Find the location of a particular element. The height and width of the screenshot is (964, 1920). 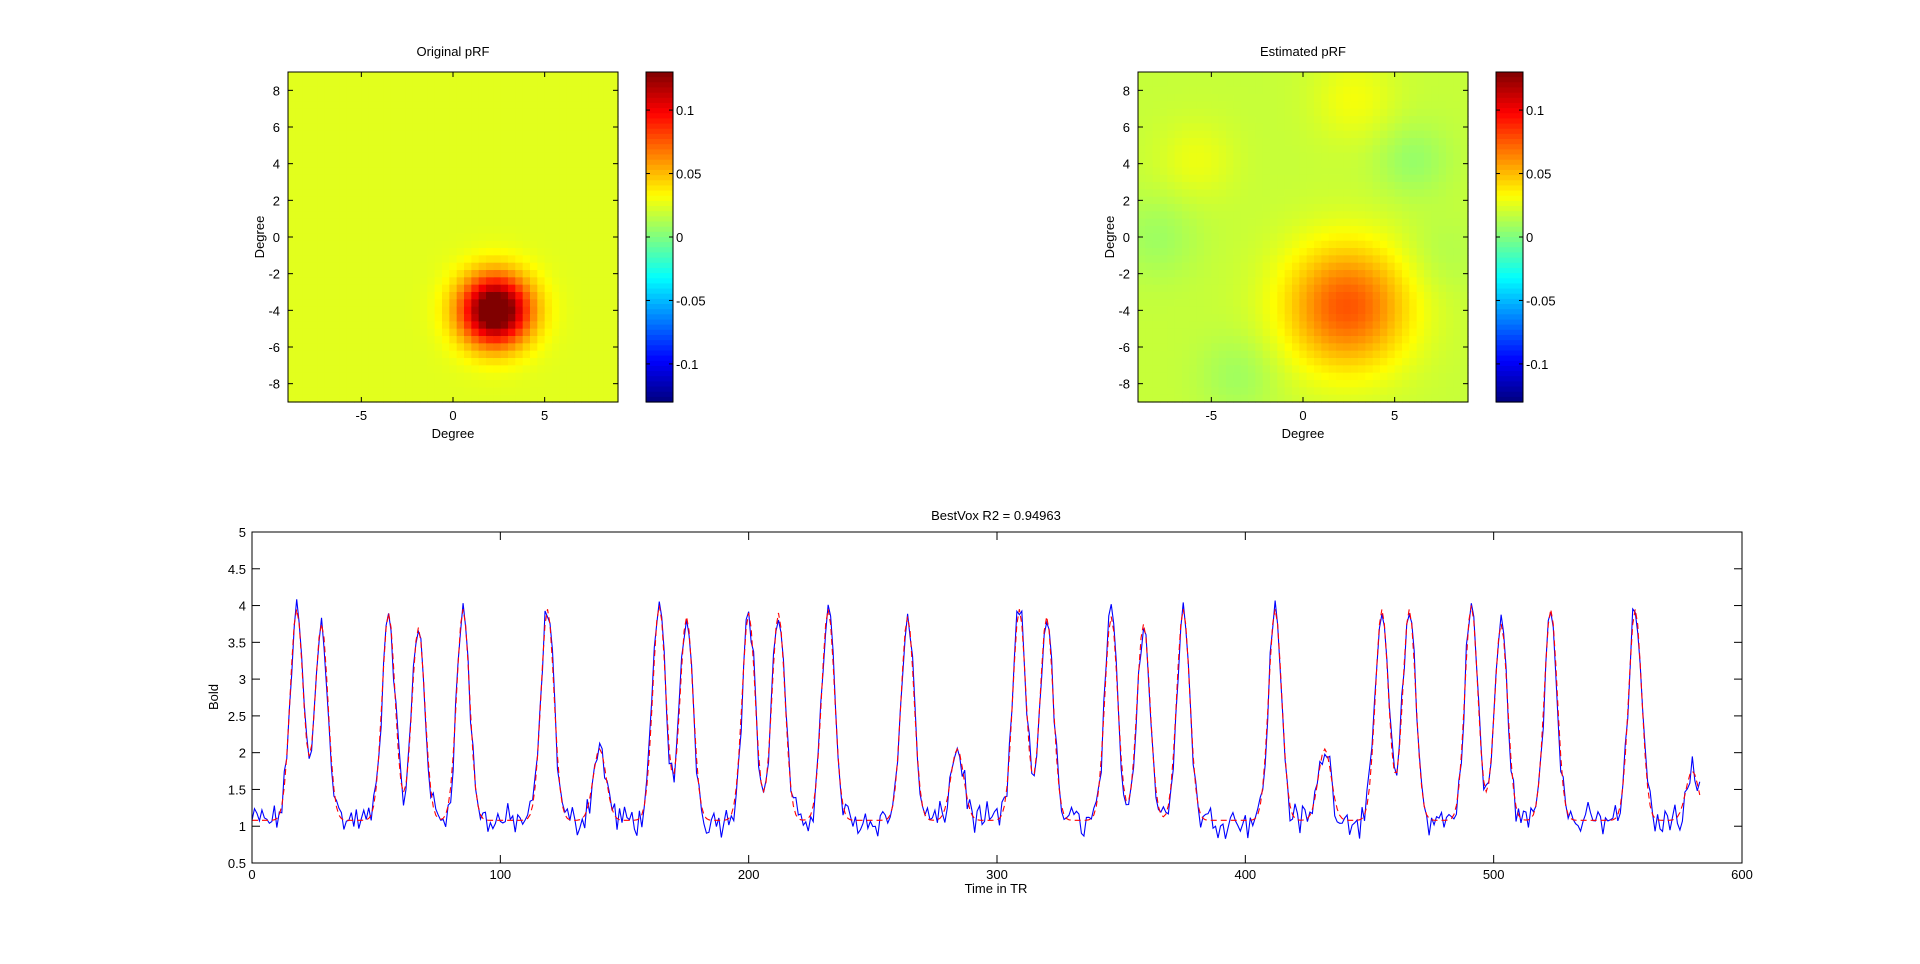

colorbar-segment is located at coordinates (1509, 157).